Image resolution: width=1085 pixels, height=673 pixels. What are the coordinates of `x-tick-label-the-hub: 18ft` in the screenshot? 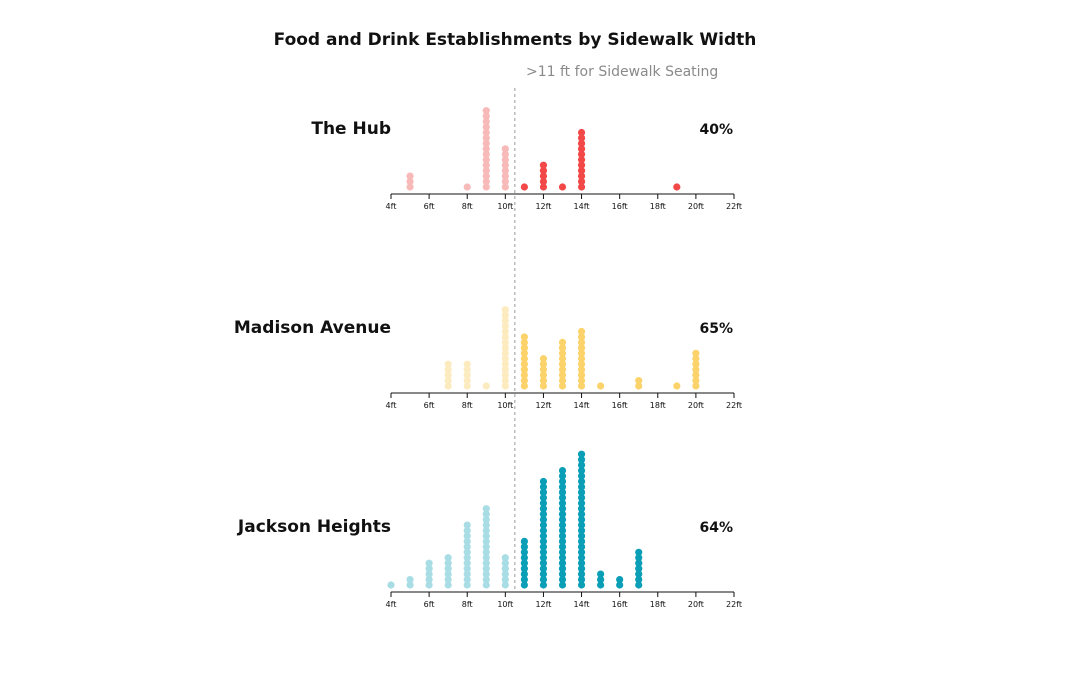 It's located at (658, 206).